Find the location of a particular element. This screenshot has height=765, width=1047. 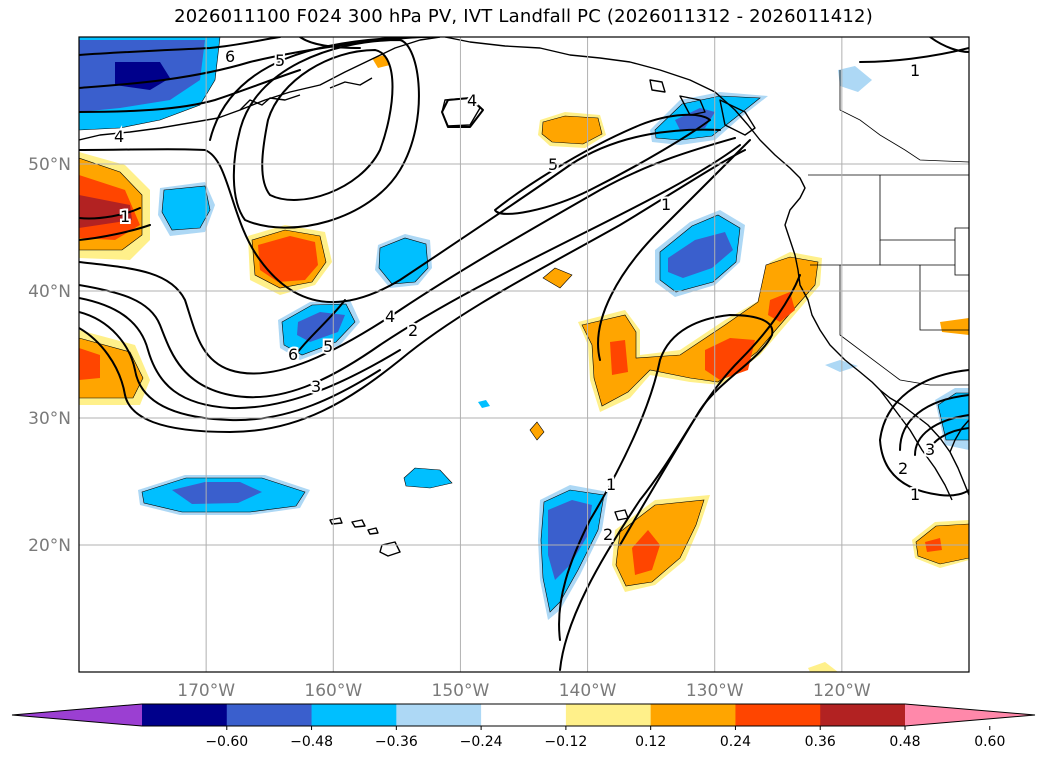

positive-anomaly-163w is located at coordinates (290, 260).